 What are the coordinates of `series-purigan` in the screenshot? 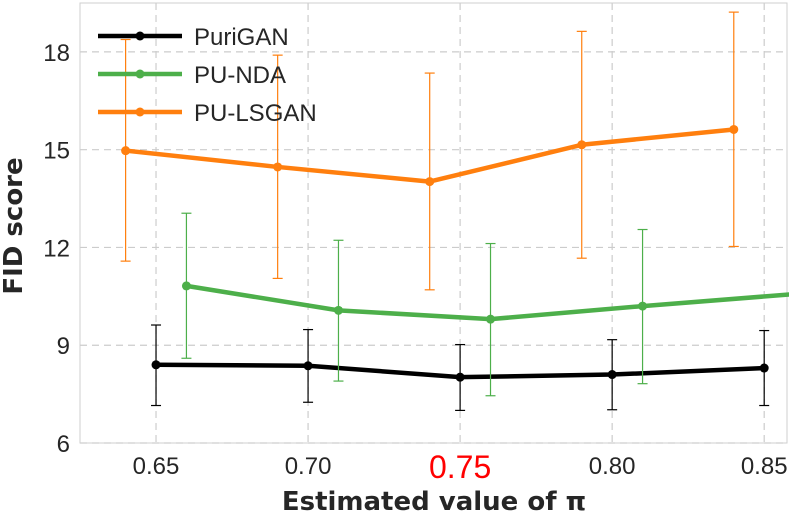 It's located at (460, 368).